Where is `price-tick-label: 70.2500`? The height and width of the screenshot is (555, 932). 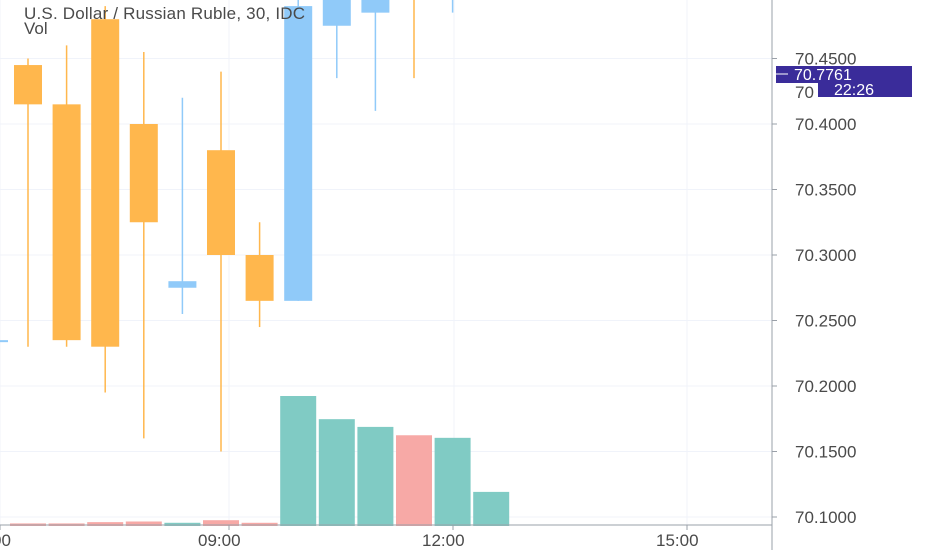
price-tick-label: 70.2500 is located at coordinates (825, 321).